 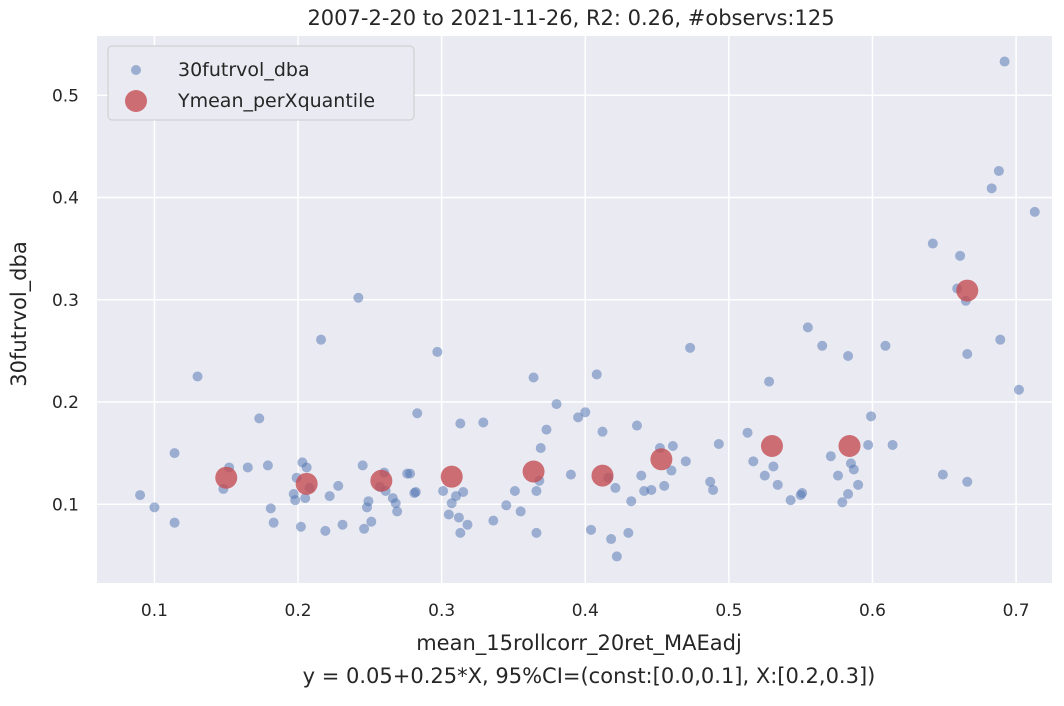 I want to click on y-tick-label: 0.1, so click(x=65, y=505).